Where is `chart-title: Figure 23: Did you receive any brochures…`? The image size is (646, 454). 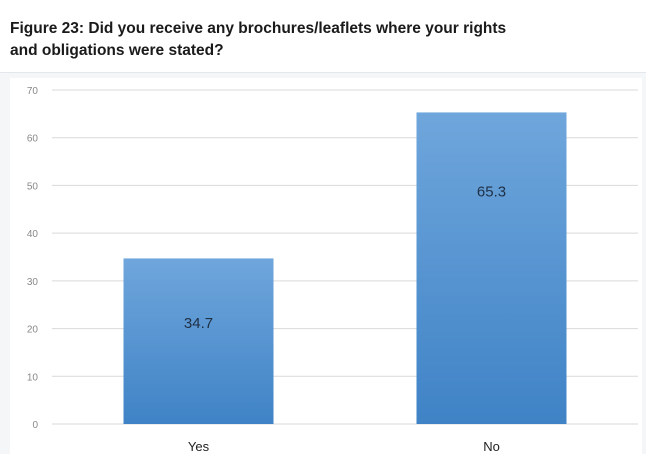 chart-title: Figure 23: Did you receive any brochures… is located at coordinates (258, 39).